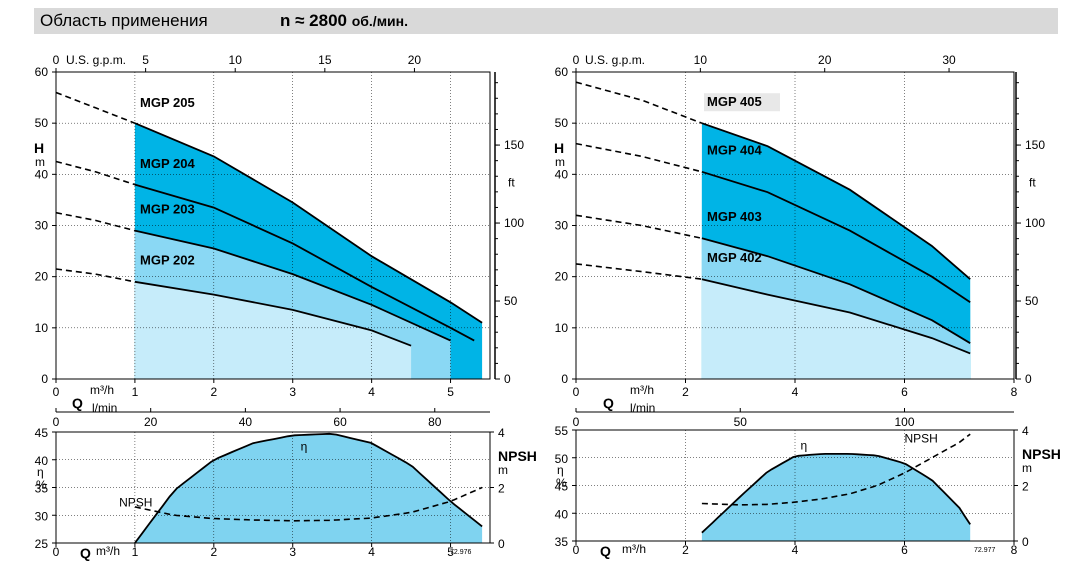 Image resolution: width=1083 pixels, height=569 pixels. Describe the element at coordinates (42, 544) in the screenshot. I see `y-tick-label: 25` at that location.